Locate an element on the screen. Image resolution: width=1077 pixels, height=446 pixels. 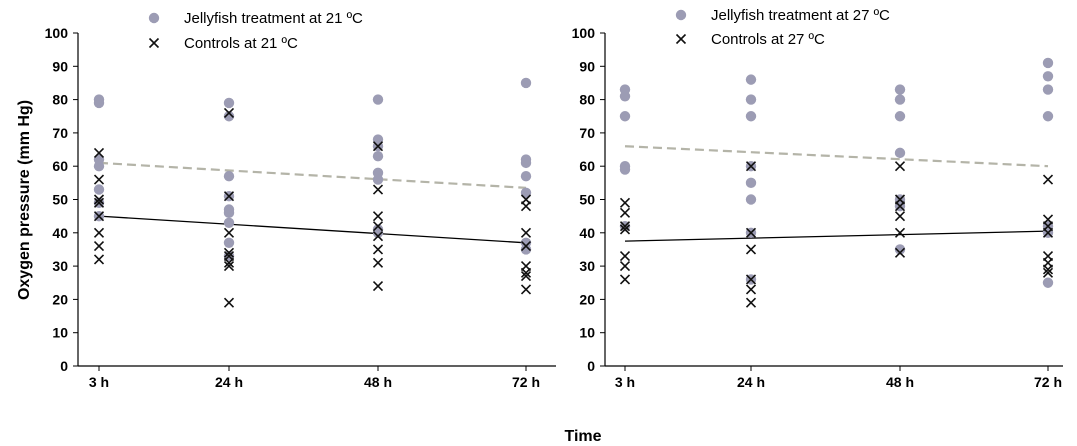
y-tick-label: 10 is located at coordinates (60, 333).